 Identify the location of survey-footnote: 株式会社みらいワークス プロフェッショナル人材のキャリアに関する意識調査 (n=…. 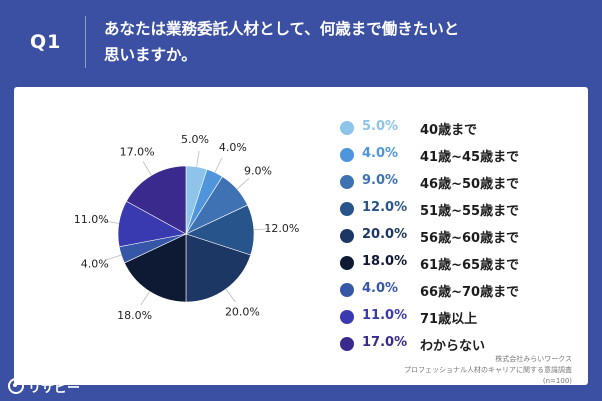
(488, 370).